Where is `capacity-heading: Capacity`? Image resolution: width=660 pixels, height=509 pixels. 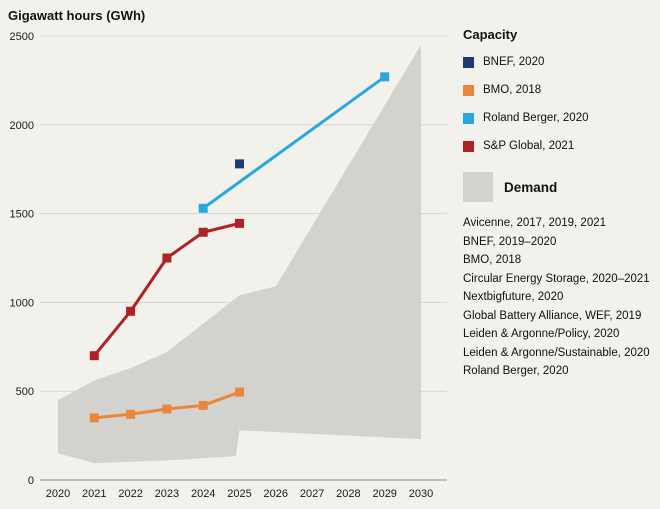
capacity-heading: Capacity is located at coordinates (490, 34).